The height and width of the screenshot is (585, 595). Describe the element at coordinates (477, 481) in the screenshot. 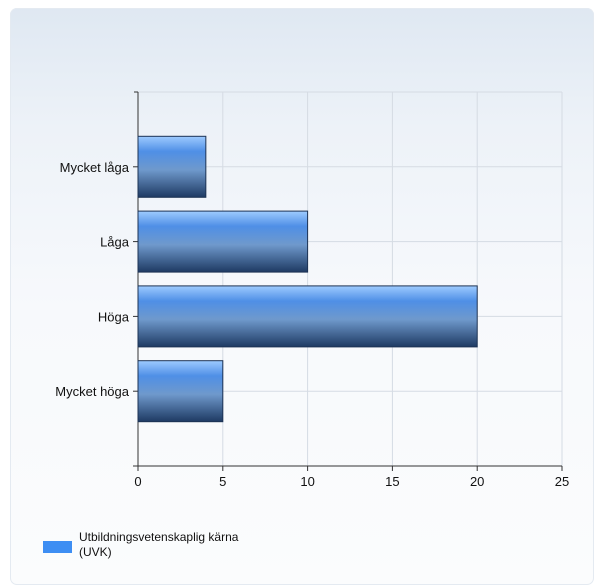

I see `x-tick-label-4: 20` at that location.